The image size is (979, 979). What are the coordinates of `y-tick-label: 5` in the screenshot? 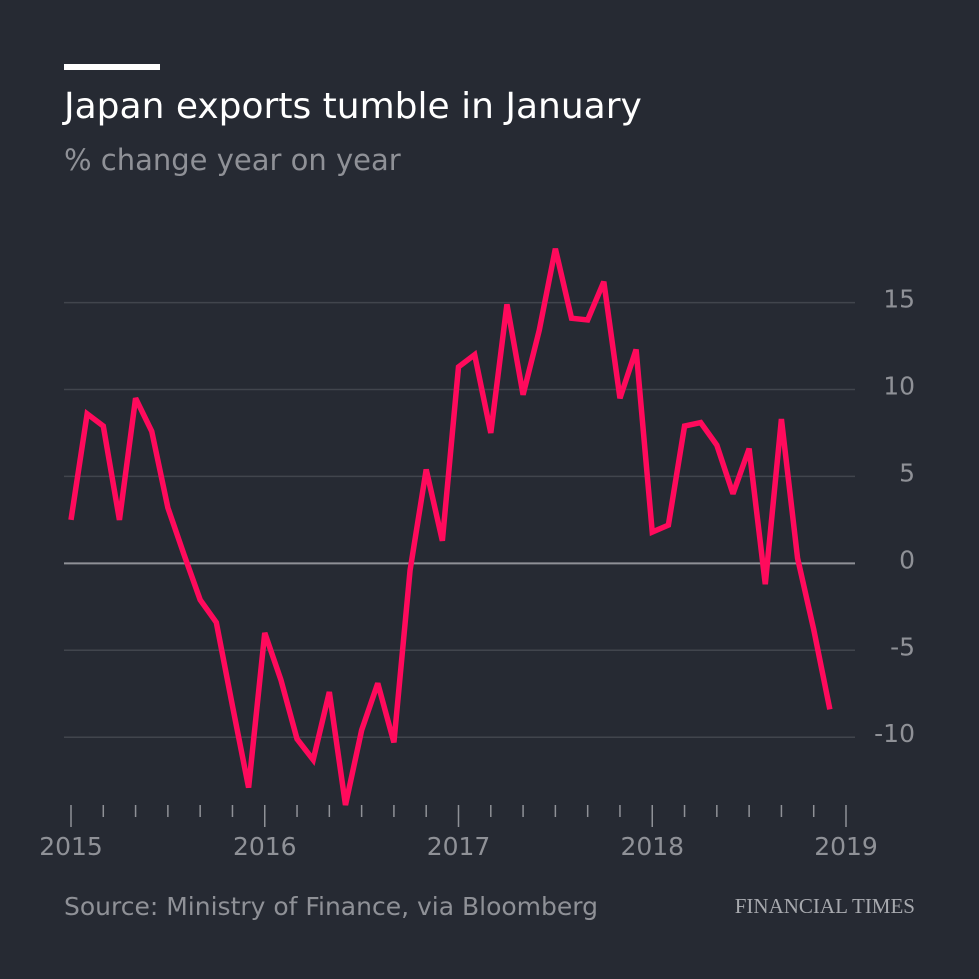 It's located at (907, 472).